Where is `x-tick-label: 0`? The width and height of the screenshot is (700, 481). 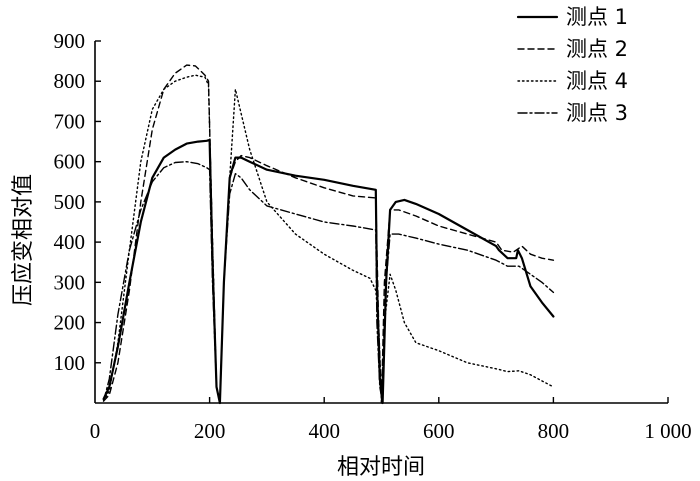
x-tick-label: 0 is located at coordinates (95, 431).